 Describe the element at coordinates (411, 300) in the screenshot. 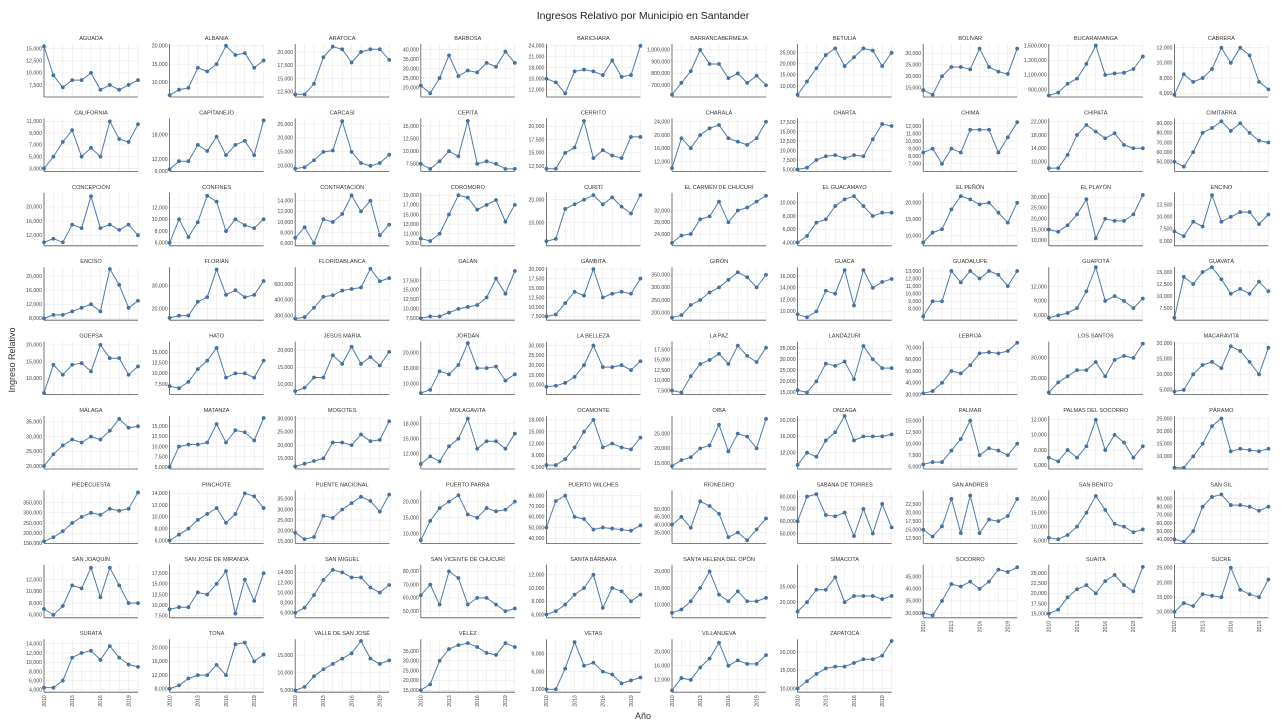

I see `y-tick-label: 12,500` at that location.